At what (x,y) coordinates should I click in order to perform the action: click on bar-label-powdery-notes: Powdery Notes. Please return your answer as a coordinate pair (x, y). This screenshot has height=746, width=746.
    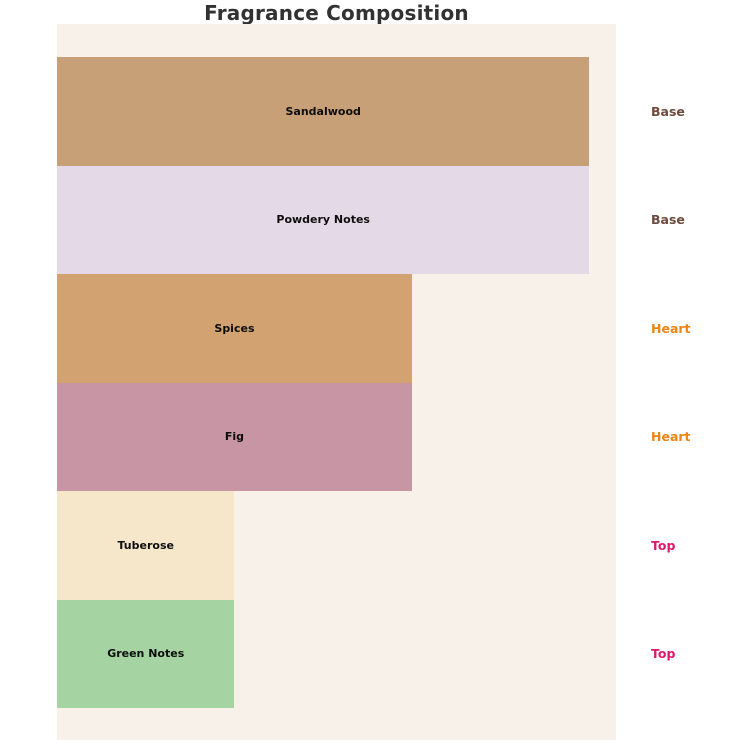
    Looking at the image, I should click on (323, 220).